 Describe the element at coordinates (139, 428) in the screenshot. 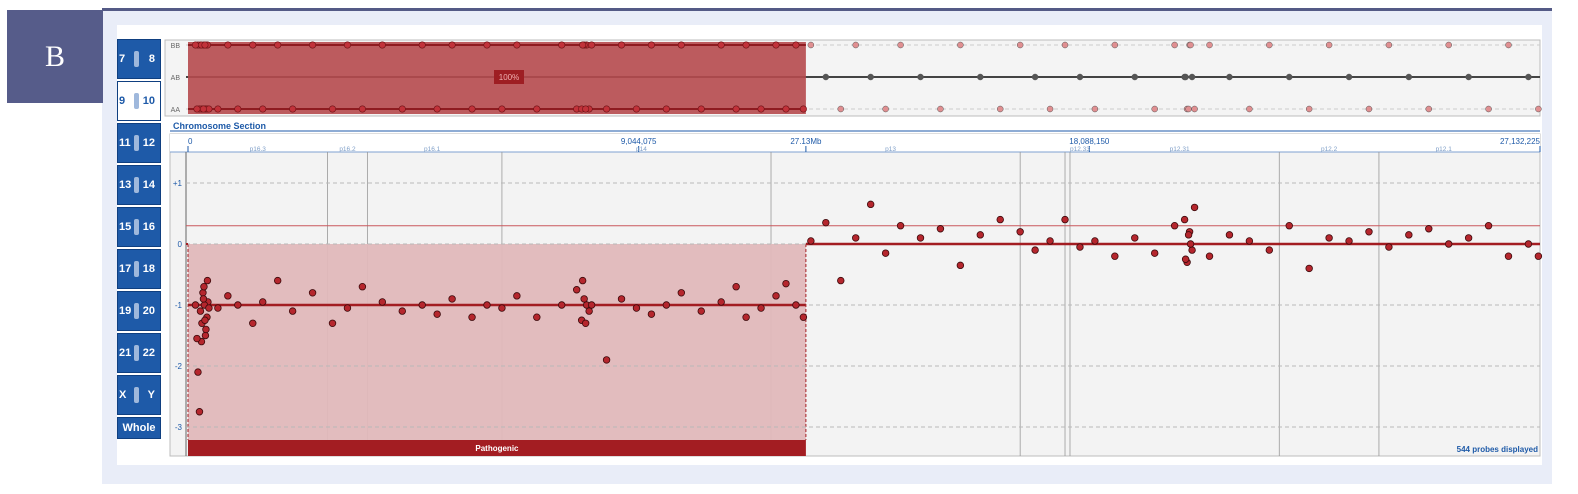

I see `whole-genome-button: Whole` at that location.